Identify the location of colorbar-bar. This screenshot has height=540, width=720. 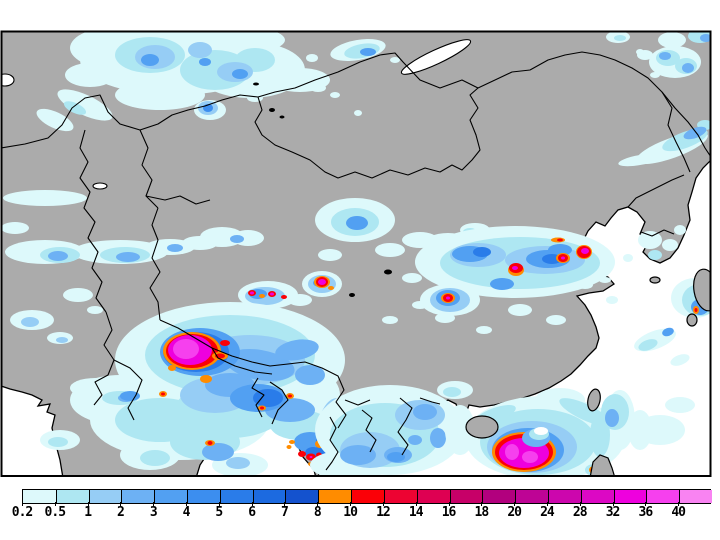
(367, 496).